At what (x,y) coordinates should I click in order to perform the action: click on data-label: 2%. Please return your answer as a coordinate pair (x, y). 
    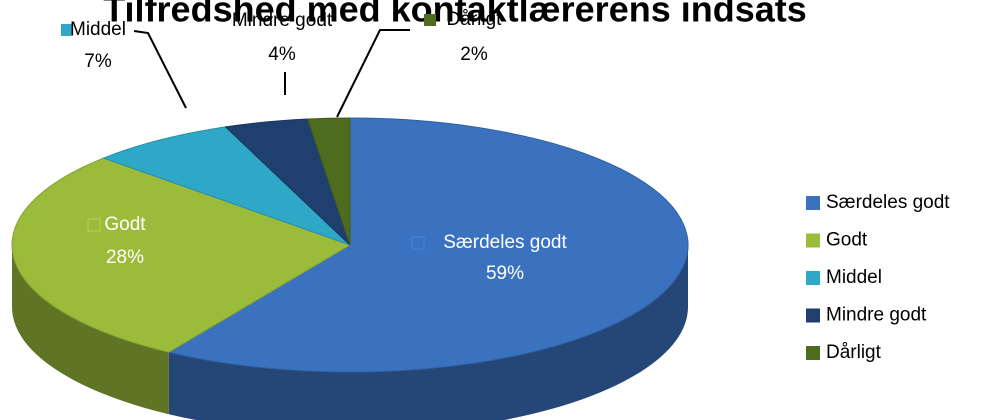
    Looking at the image, I should click on (474, 54).